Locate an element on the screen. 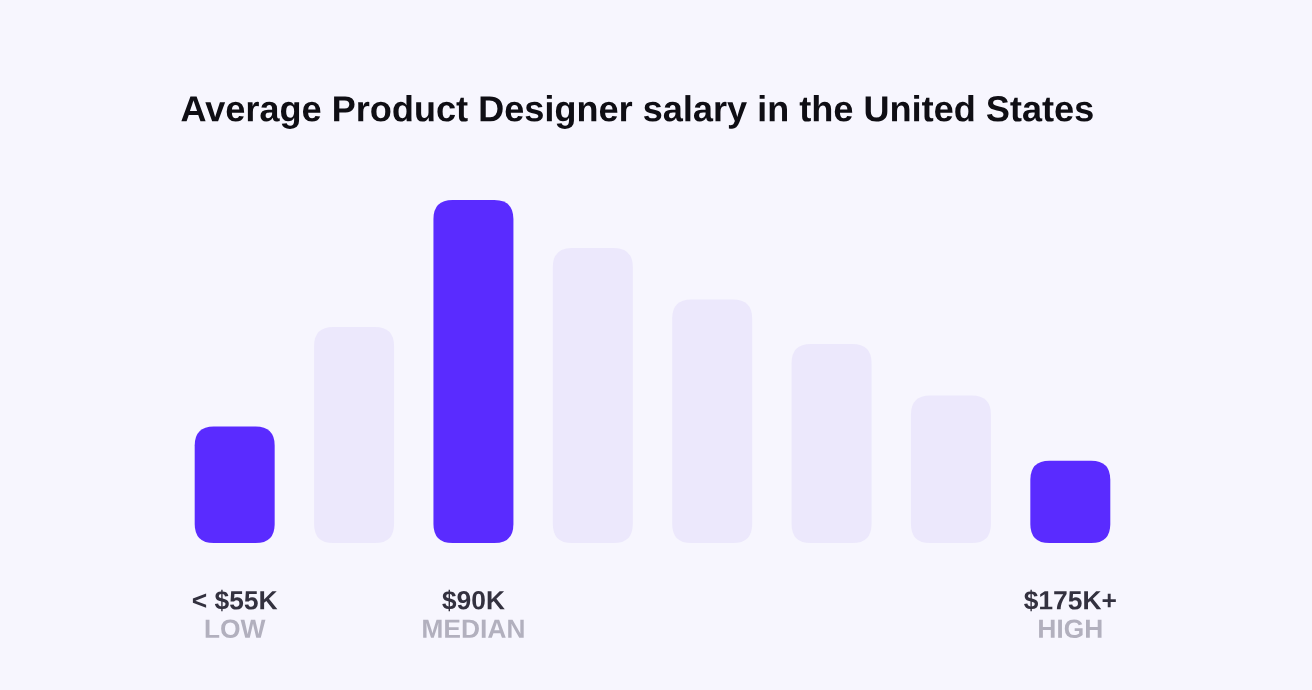  chart-title: Average Product Designer salary in the United States is located at coordinates (637, 112).